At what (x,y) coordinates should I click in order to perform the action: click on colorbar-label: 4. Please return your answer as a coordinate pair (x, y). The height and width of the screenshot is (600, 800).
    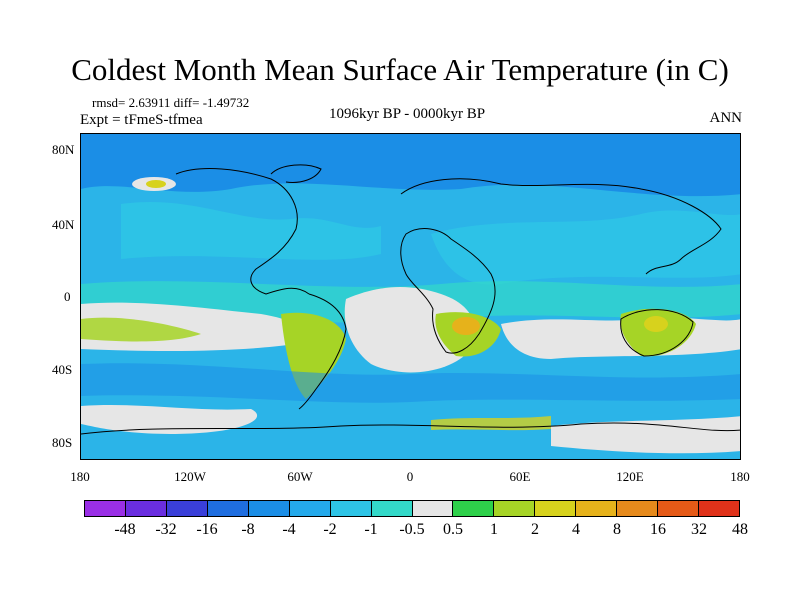
    Looking at the image, I should click on (576, 529).